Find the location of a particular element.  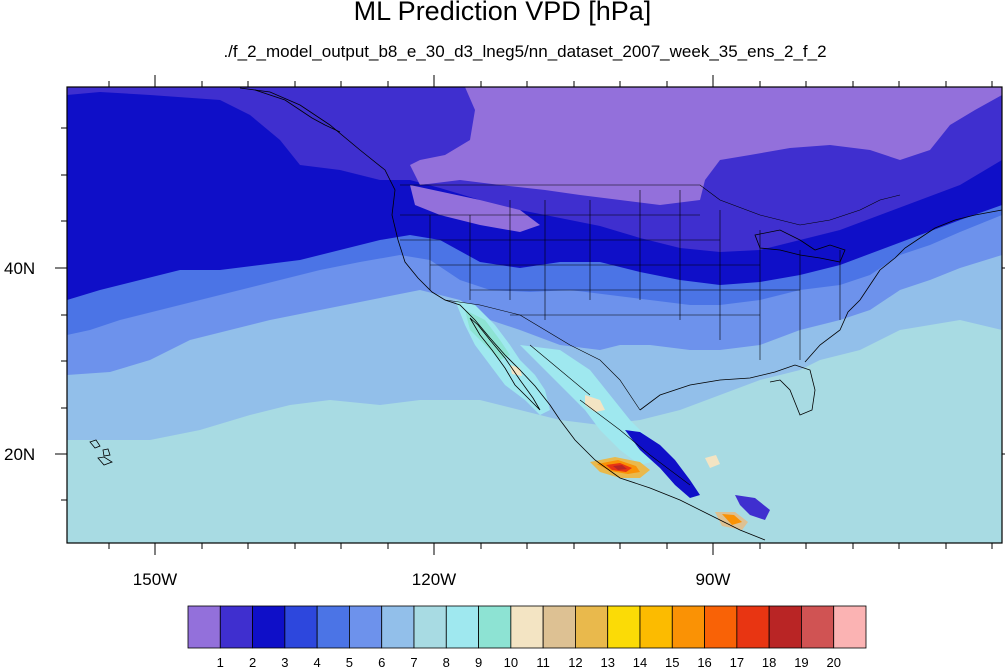

gulf-coast is located at coordinates (727, 390).